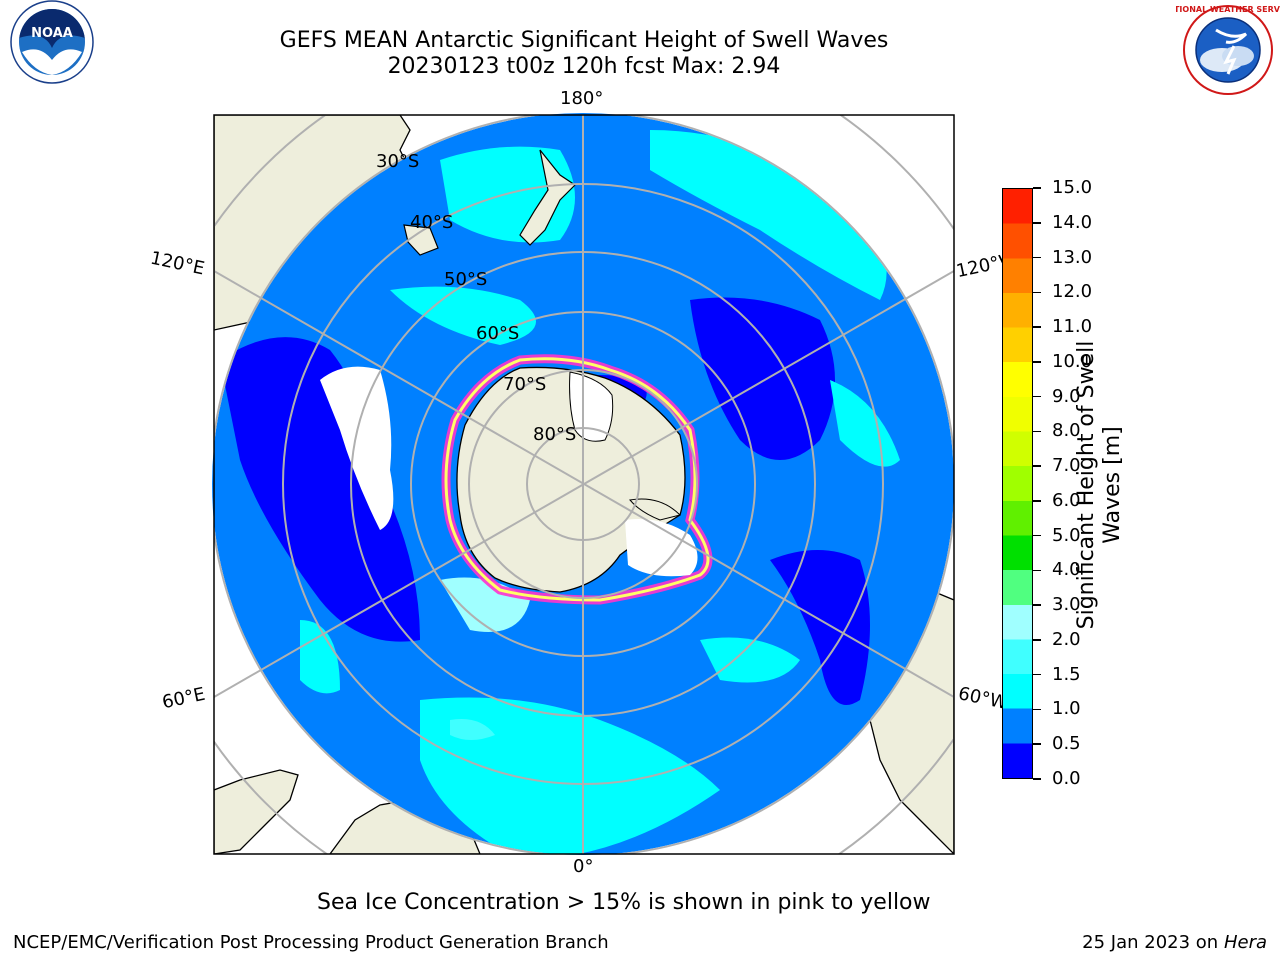 Image resolution: width=1280 pixels, height=960 pixels. Describe the element at coordinates (583, 866) in the screenshot. I see `longitude-label-0: 0°` at that location.